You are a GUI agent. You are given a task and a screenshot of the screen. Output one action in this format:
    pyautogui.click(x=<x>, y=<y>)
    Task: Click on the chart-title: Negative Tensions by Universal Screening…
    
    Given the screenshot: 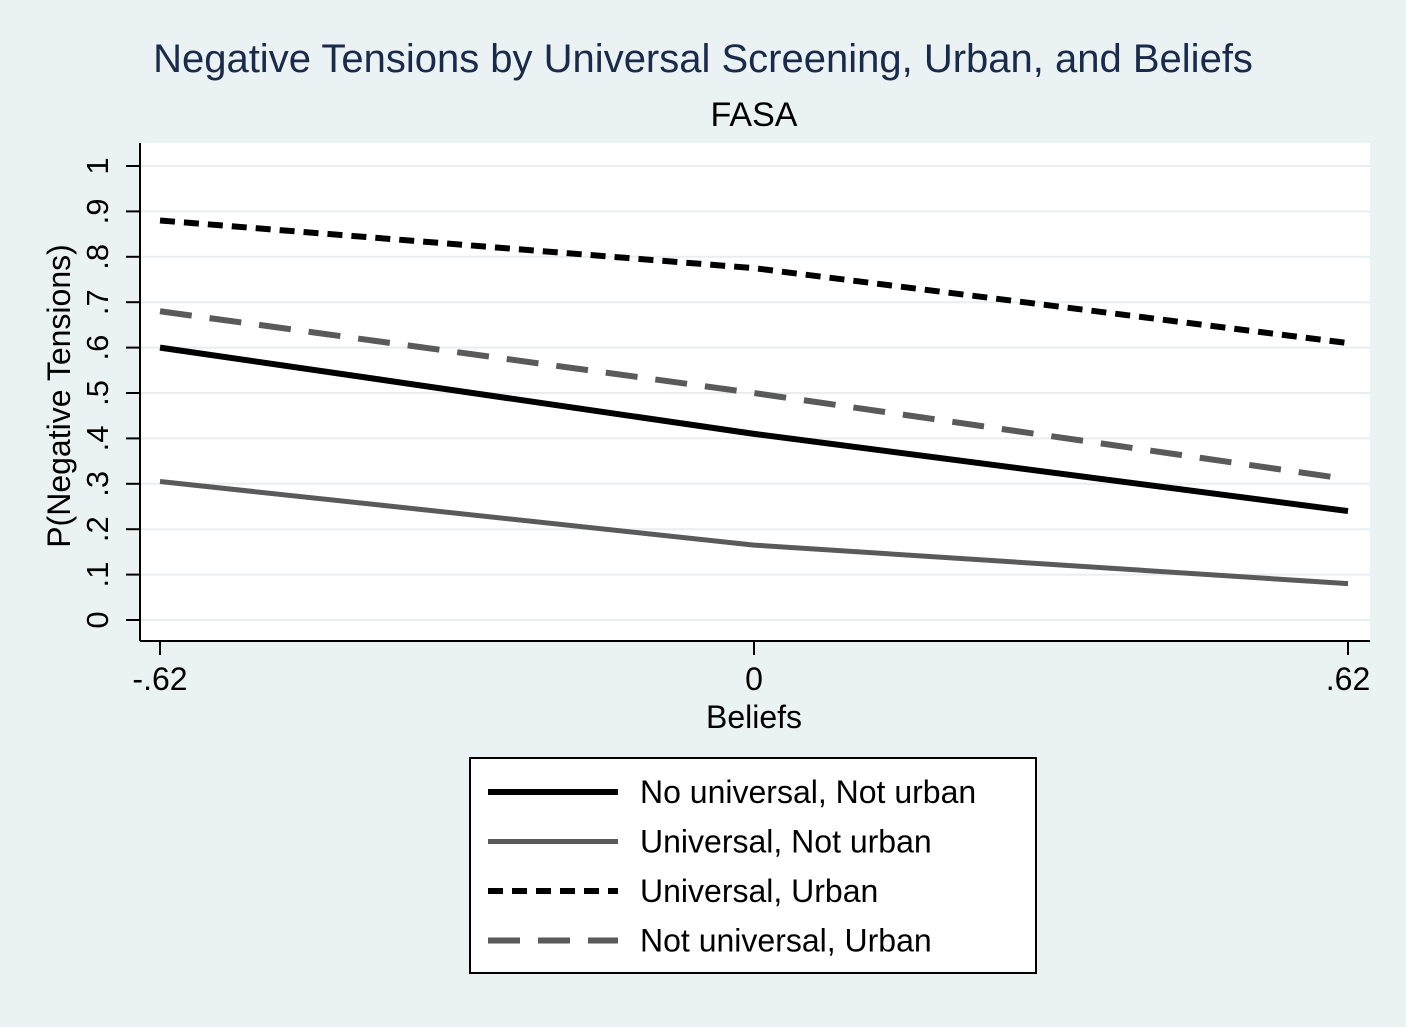 What is the action you would take?
    pyautogui.click(x=703, y=59)
    